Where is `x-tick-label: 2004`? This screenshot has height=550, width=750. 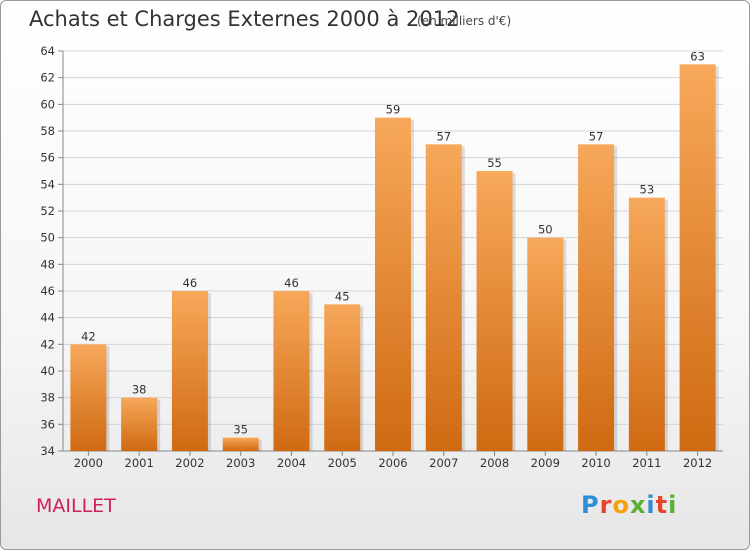 x-tick-label: 2004 is located at coordinates (291, 463).